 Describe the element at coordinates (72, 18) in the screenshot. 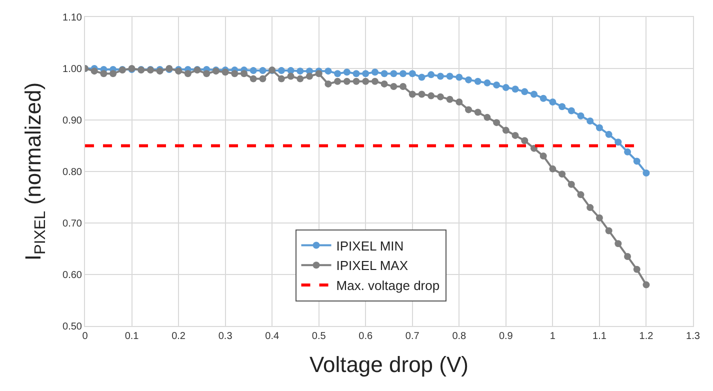

I see `y-tick-label: 1.10` at that location.